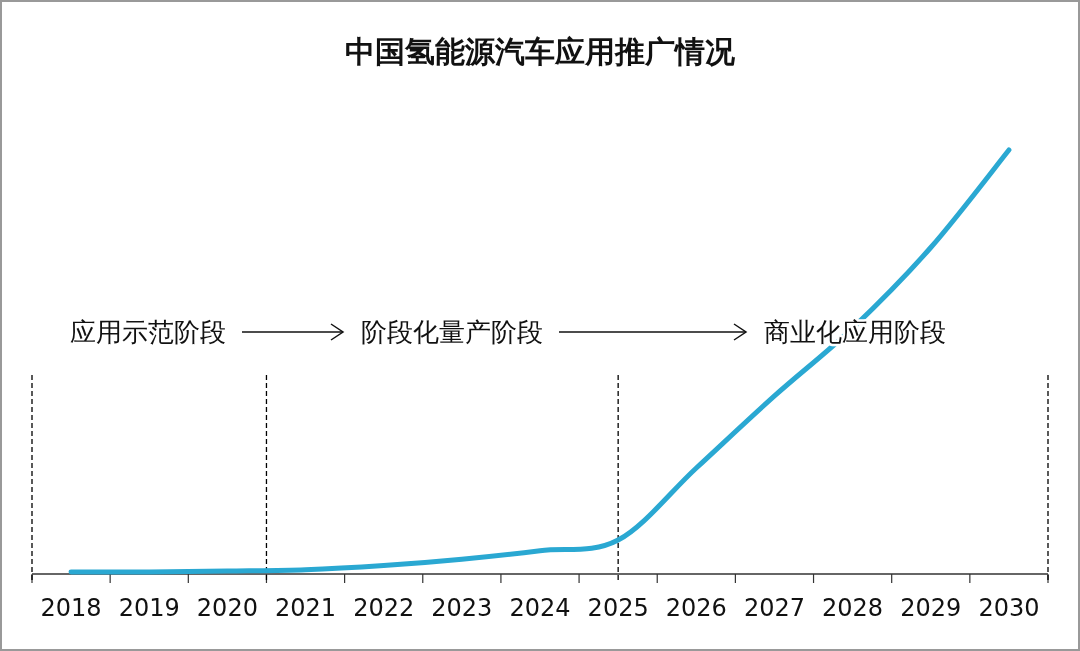 The height and width of the screenshot is (651, 1080). Describe the element at coordinates (384, 608) in the screenshot. I see `x-tick-label: 2022` at that location.